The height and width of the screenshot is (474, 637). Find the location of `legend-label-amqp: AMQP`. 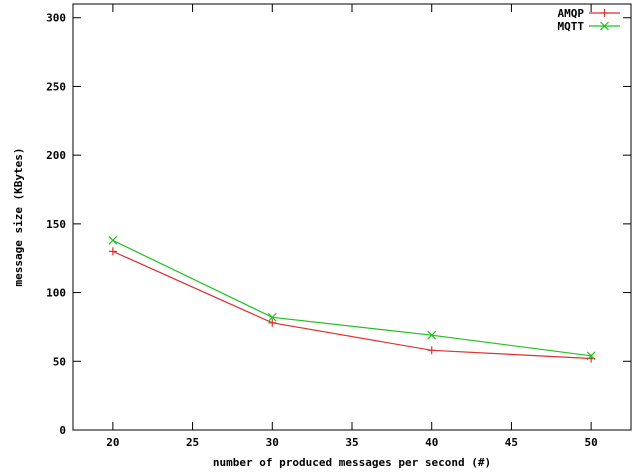

legend-label-amqp: AMQP is located at coordinates (571, 13).